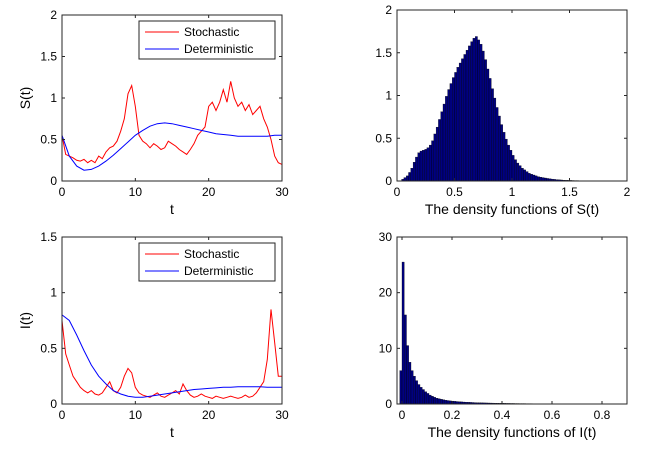 The width and height of the screenshot is (645, 450). I want to click on legend: Stochastic Deterministic, so click(207, 40).